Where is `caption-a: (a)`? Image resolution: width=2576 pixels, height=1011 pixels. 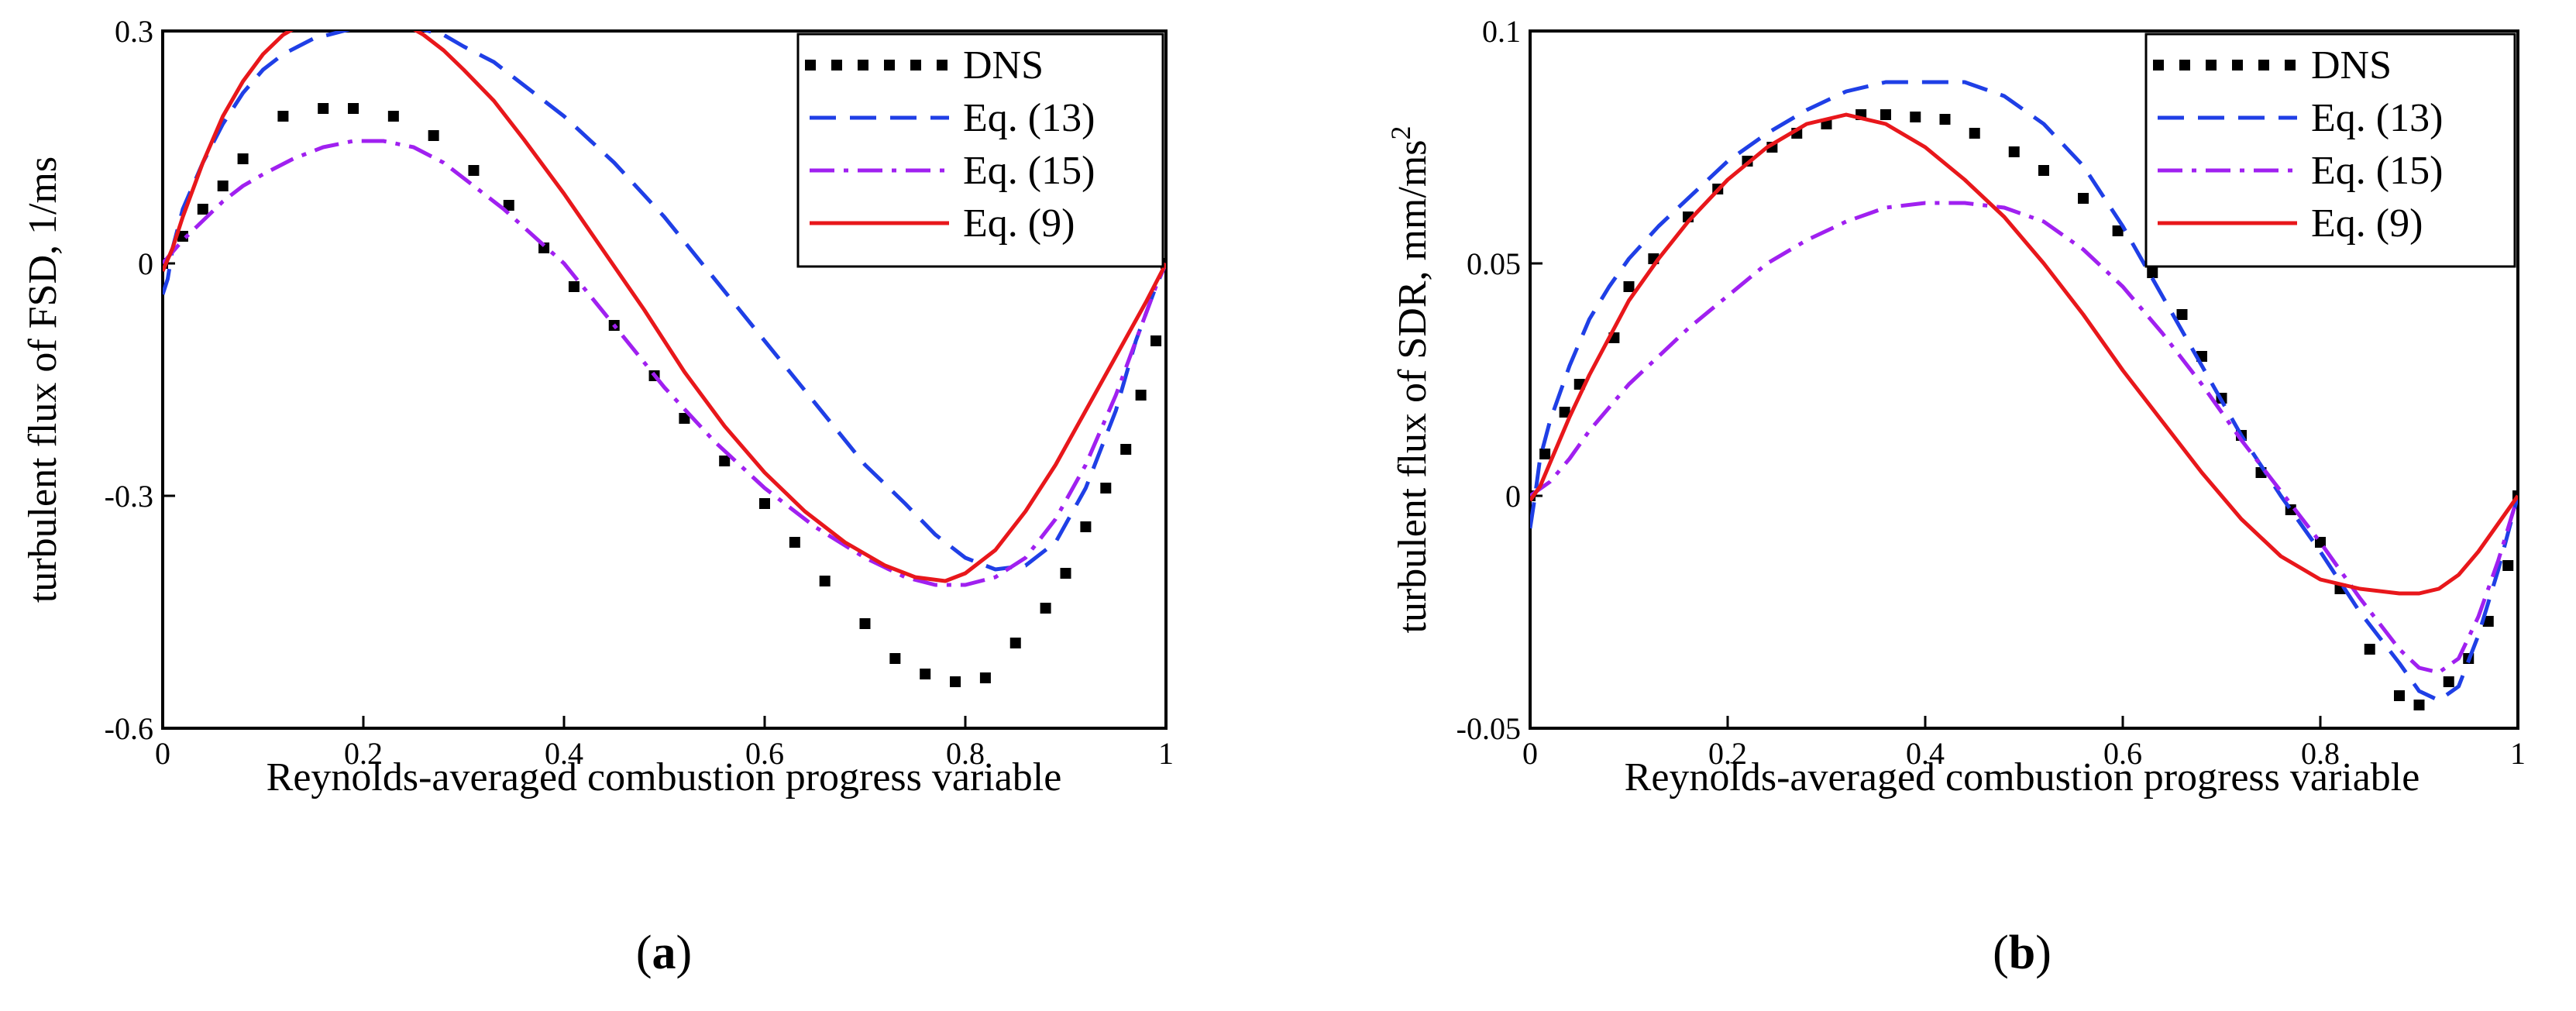
caption-a: (a) is located at coordinates (664, 953).